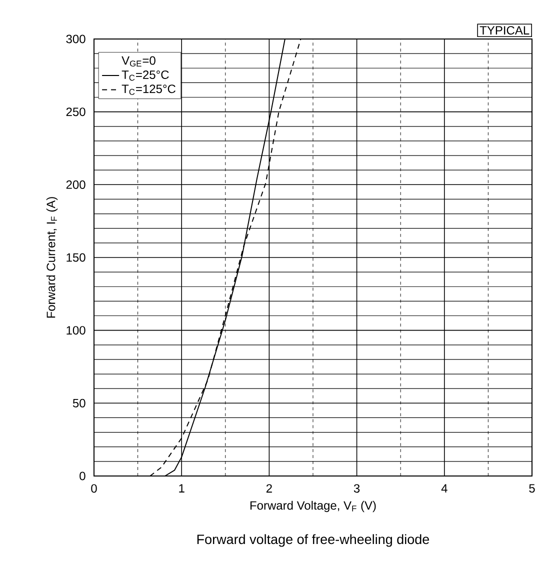 The width and height of the screenshot is (542, 572). Describe the element at coordinates (269, 488) in the screenshot. I see `x-tick-label: 2` at that location.